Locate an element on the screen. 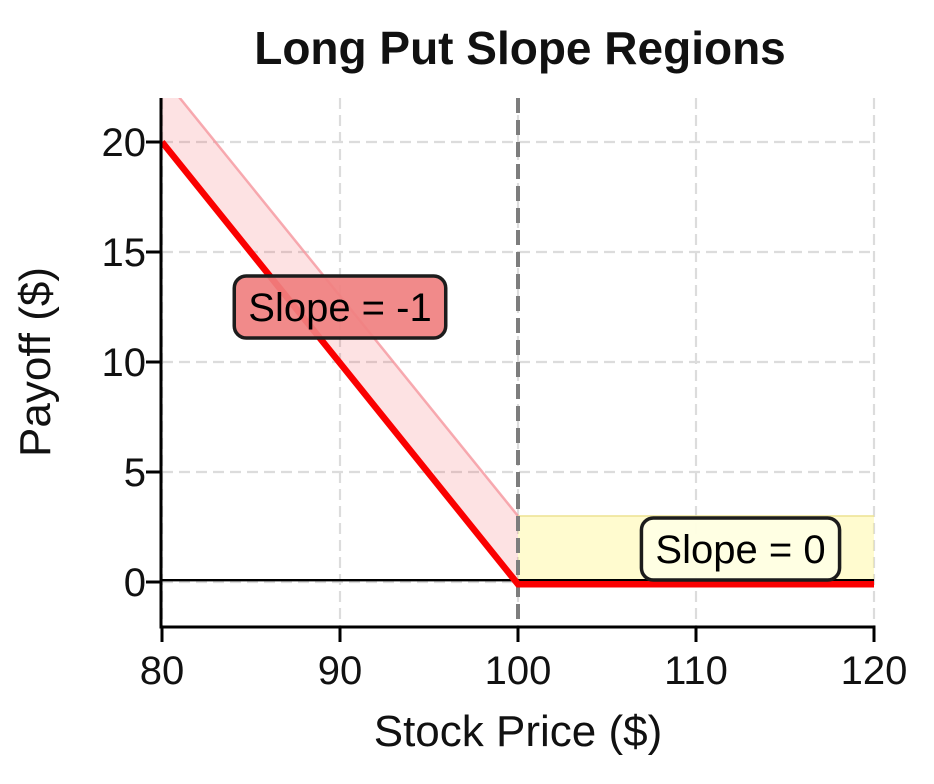 The height and width of the screenshot is (784, 934). x-tick-label: 100 is located at coordinates (518, 671).